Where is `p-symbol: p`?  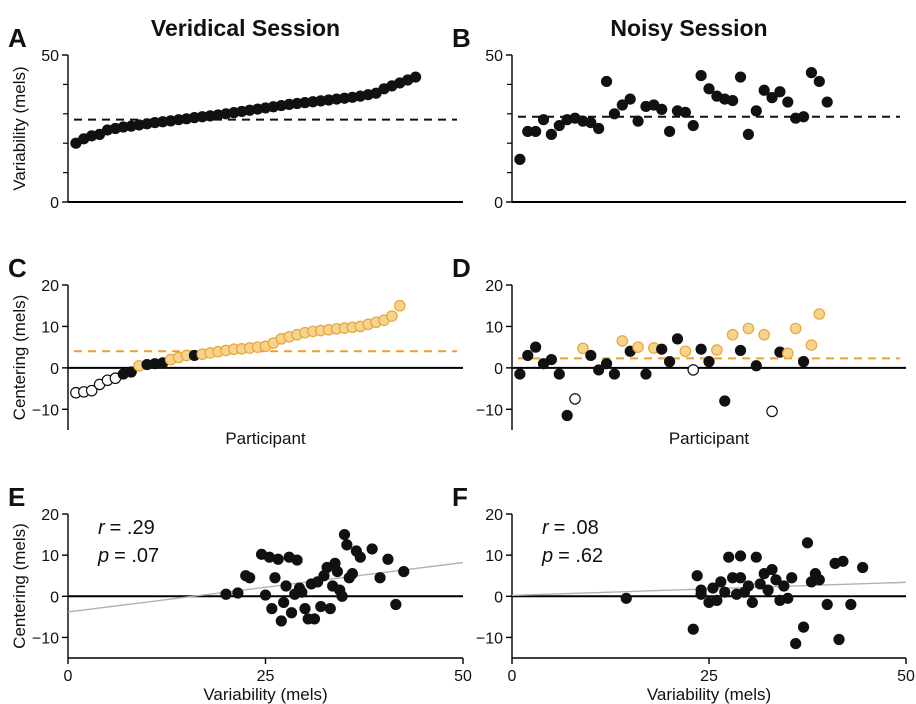
p-symbol: p is located at coordinates (547, 556).